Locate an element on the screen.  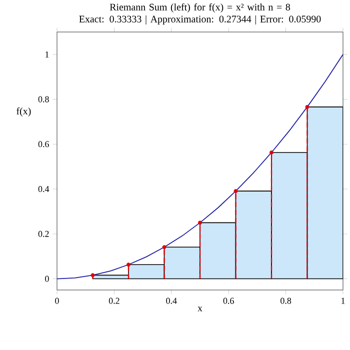
y-tick-label: 0.8 is located at coordinates (43, 99).